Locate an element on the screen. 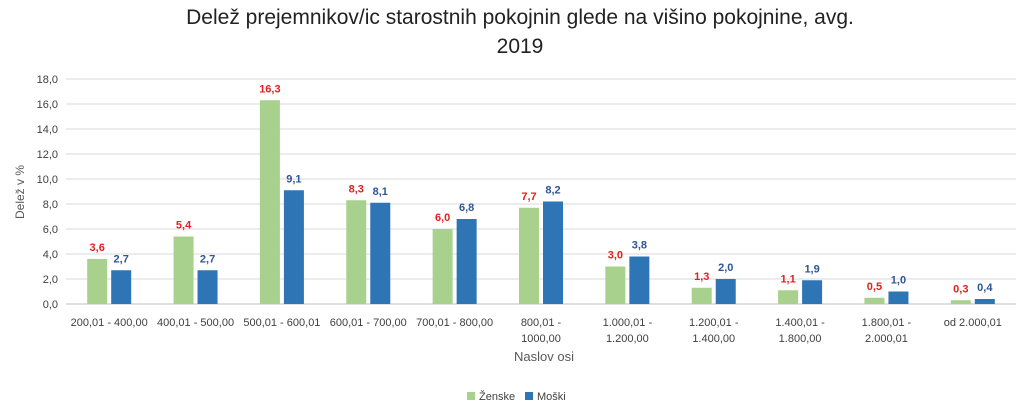  y-tick-label: 2,0 is located at coordinates (50, 280).